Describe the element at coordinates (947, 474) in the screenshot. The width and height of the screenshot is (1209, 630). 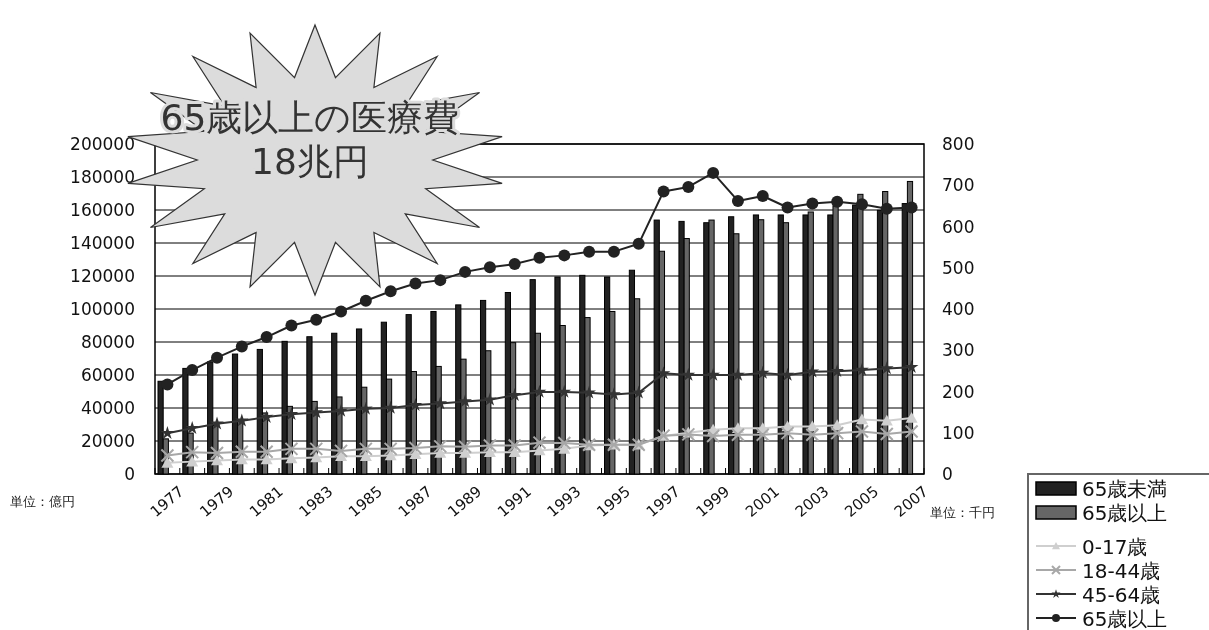
I see `y2-tick-label: 0` at that location.